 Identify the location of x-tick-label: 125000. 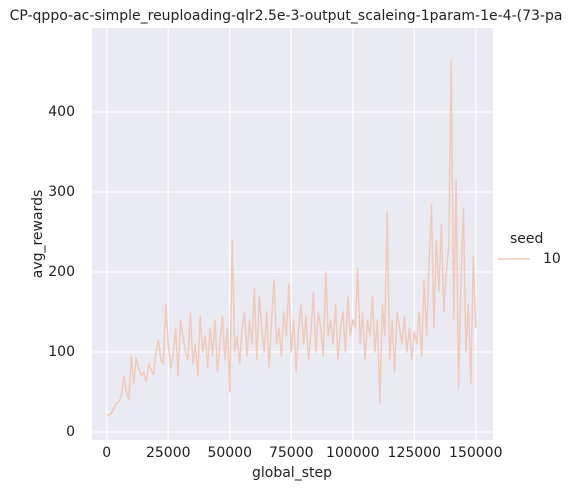
(414, 453).